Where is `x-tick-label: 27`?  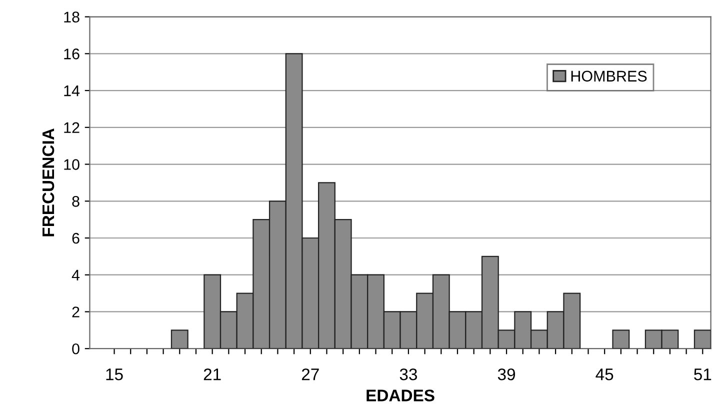 x-tick-label: 27 is located at coordinates (310, 374).